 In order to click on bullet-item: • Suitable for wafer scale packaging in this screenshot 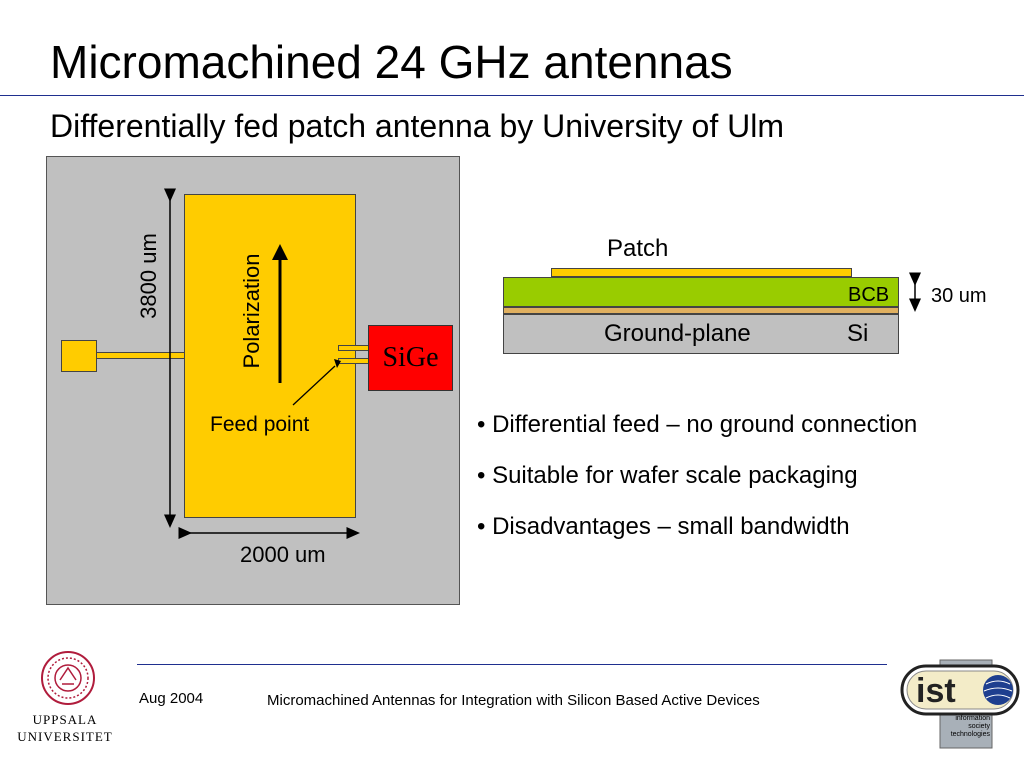, I will do `click(667, 475)`.